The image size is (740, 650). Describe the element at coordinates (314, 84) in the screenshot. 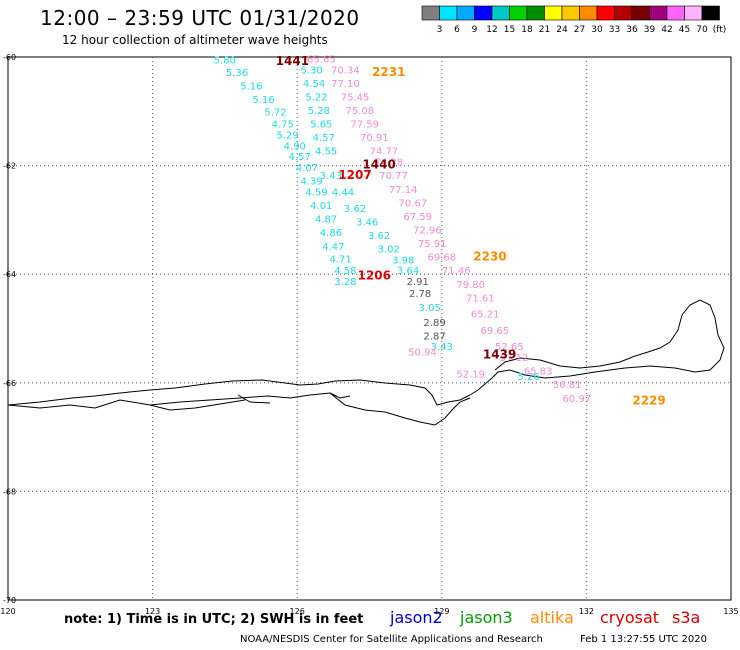

I see `wave-height-value: 4.54` at that location.